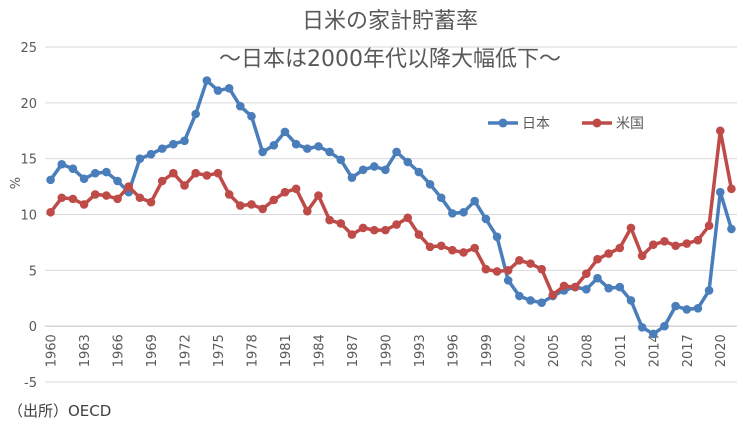  Describe the element at coordinates (119, 350) in the screenshot. I see `x-tick-label: 1966` at that location.